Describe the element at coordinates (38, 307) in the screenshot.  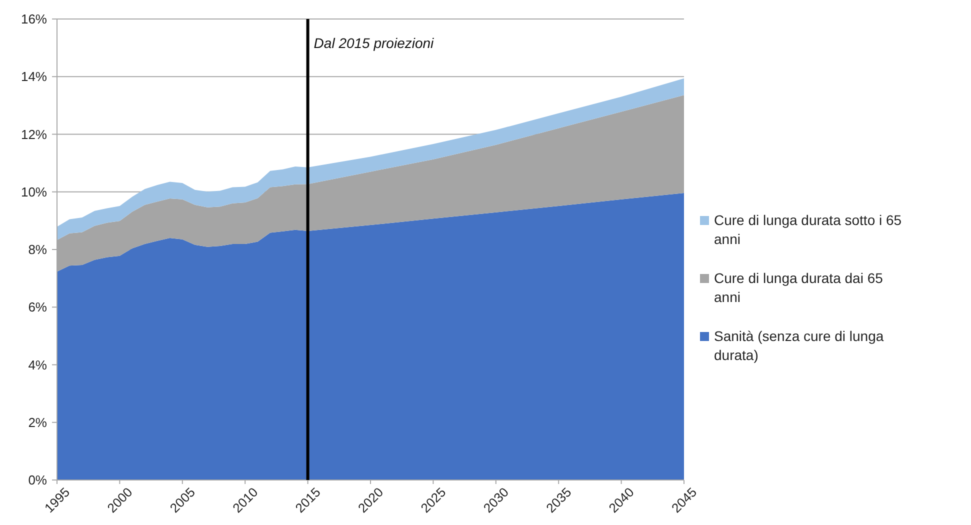
I see `y-tick-label: 6%` at that location.